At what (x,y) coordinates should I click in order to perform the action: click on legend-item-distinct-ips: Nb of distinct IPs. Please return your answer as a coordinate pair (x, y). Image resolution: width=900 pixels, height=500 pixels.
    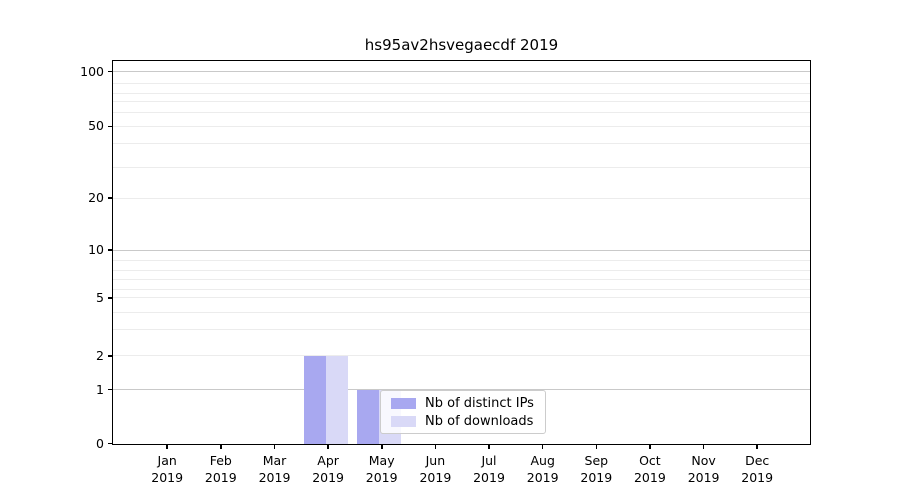
    Looking at the image, I should click on (463, 403).